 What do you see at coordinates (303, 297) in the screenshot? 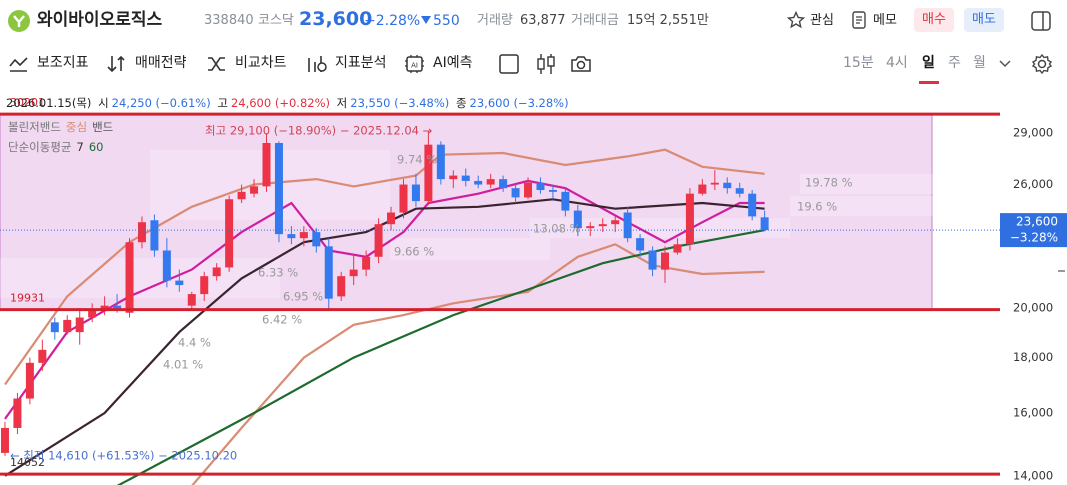
I see `annotation: 6.95 %` at bounding box center [303, 297].